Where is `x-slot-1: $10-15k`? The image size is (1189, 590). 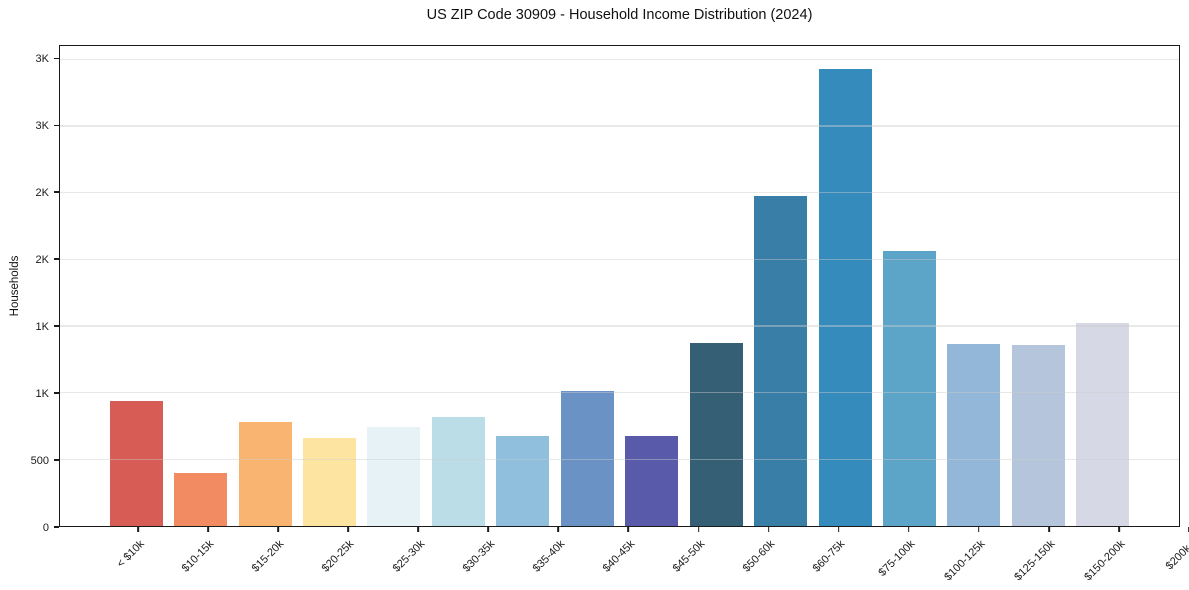 x-slot-1: $10-15k is located at coordinates (208, 557).